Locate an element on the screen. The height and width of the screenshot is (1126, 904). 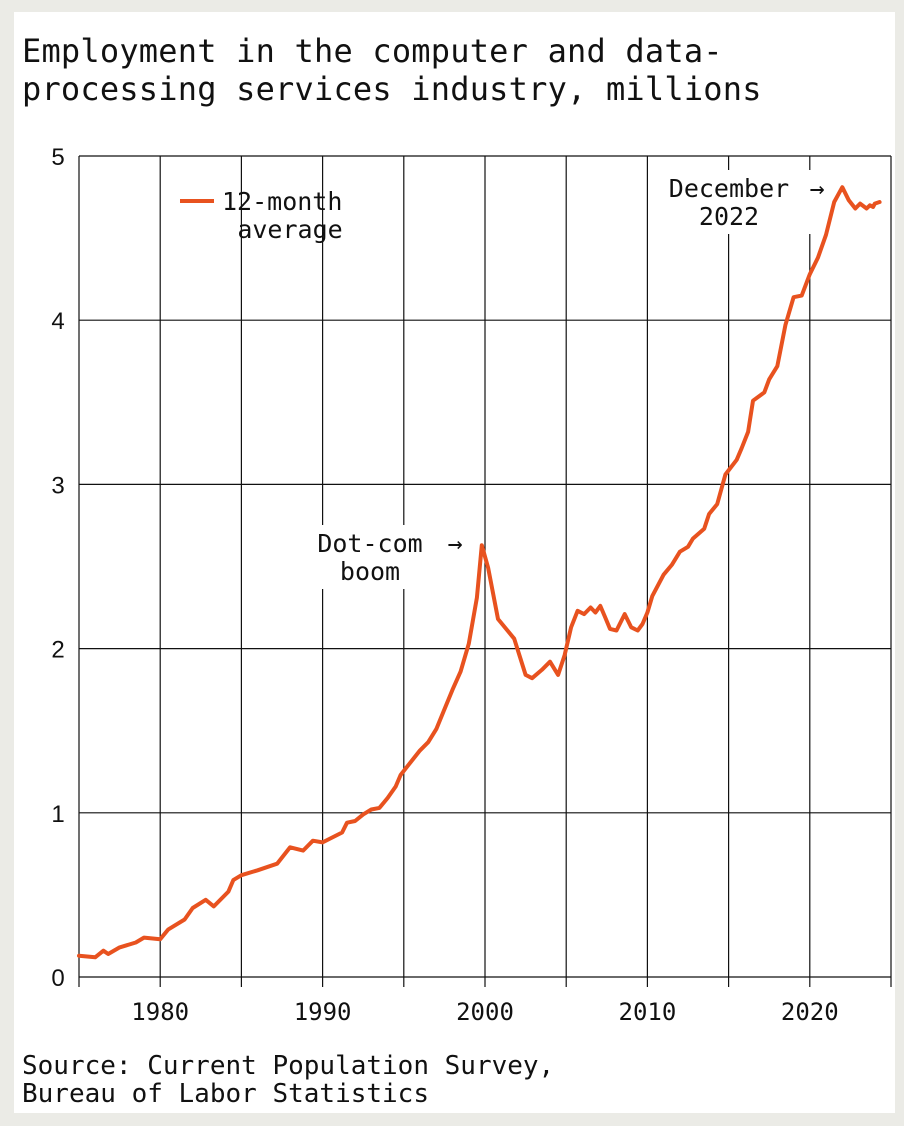
dotcom-annotation-line-2: boom is located at coordinates (370, 571).